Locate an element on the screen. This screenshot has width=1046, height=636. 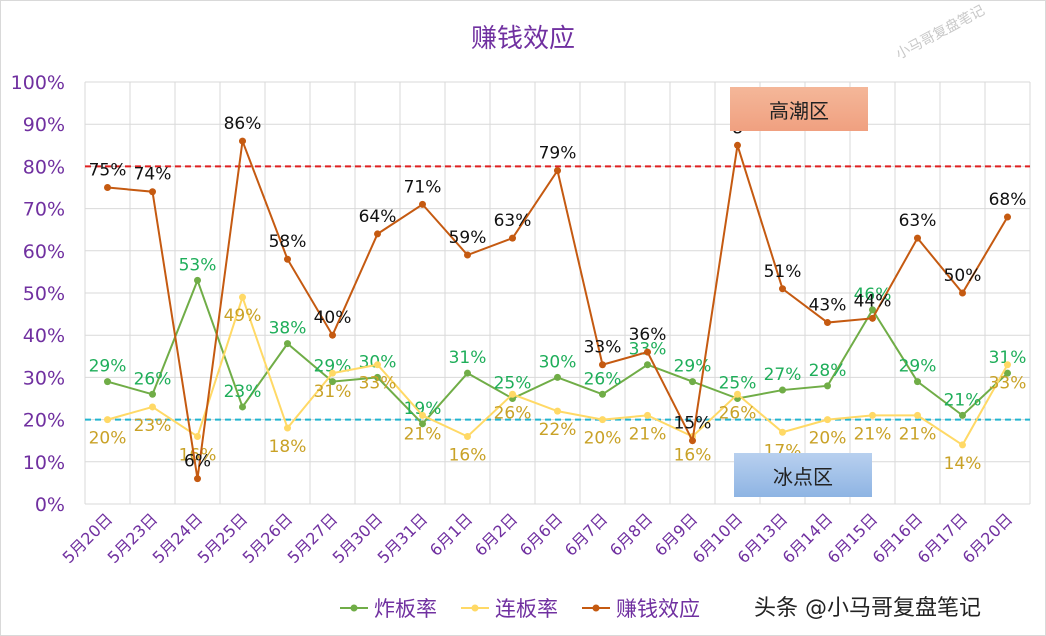
data-label: 75% is located at coordinates (108, 171).